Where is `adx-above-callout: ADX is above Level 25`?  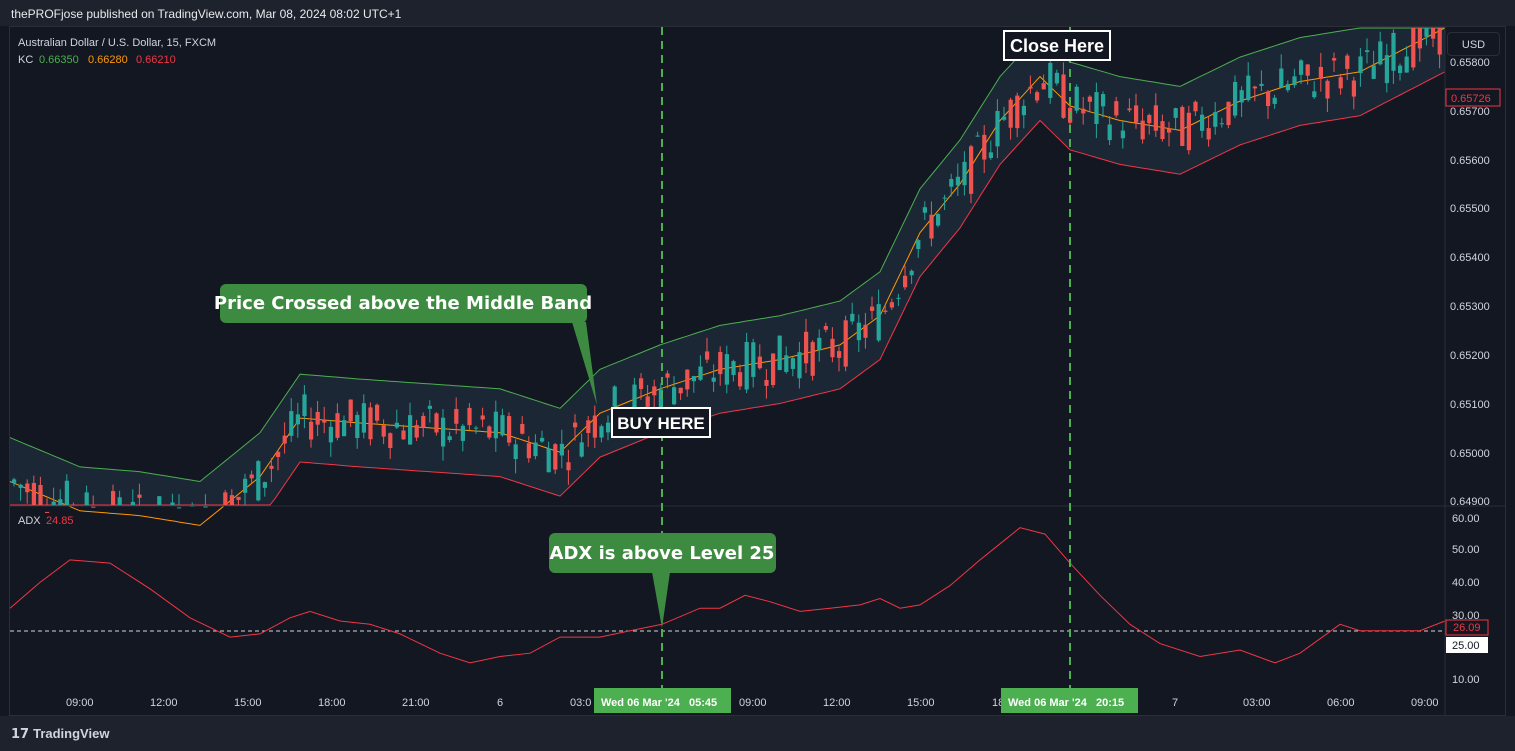
adx-above-callout: ADX is above Level 25 is located at coordinates (662, 580).